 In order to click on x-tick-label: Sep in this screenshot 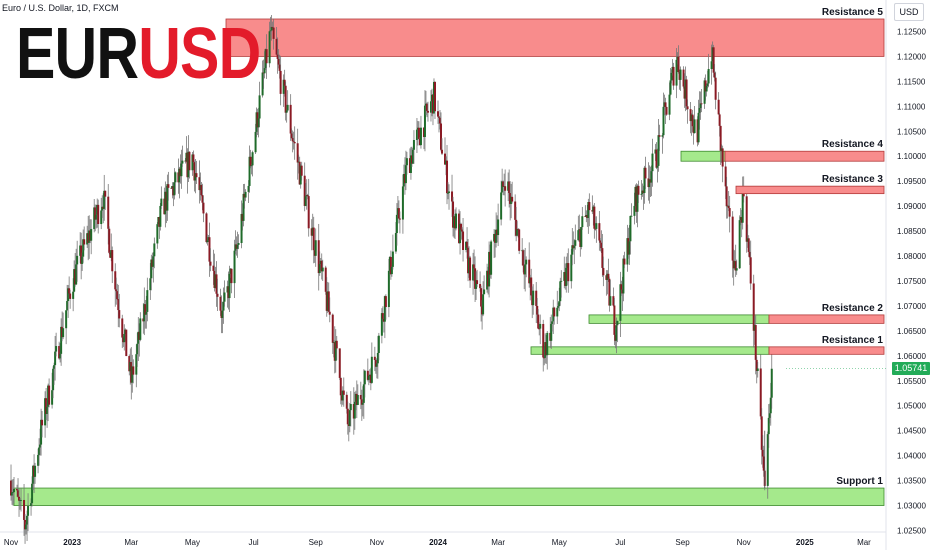, I will do `click(316, 542)`.